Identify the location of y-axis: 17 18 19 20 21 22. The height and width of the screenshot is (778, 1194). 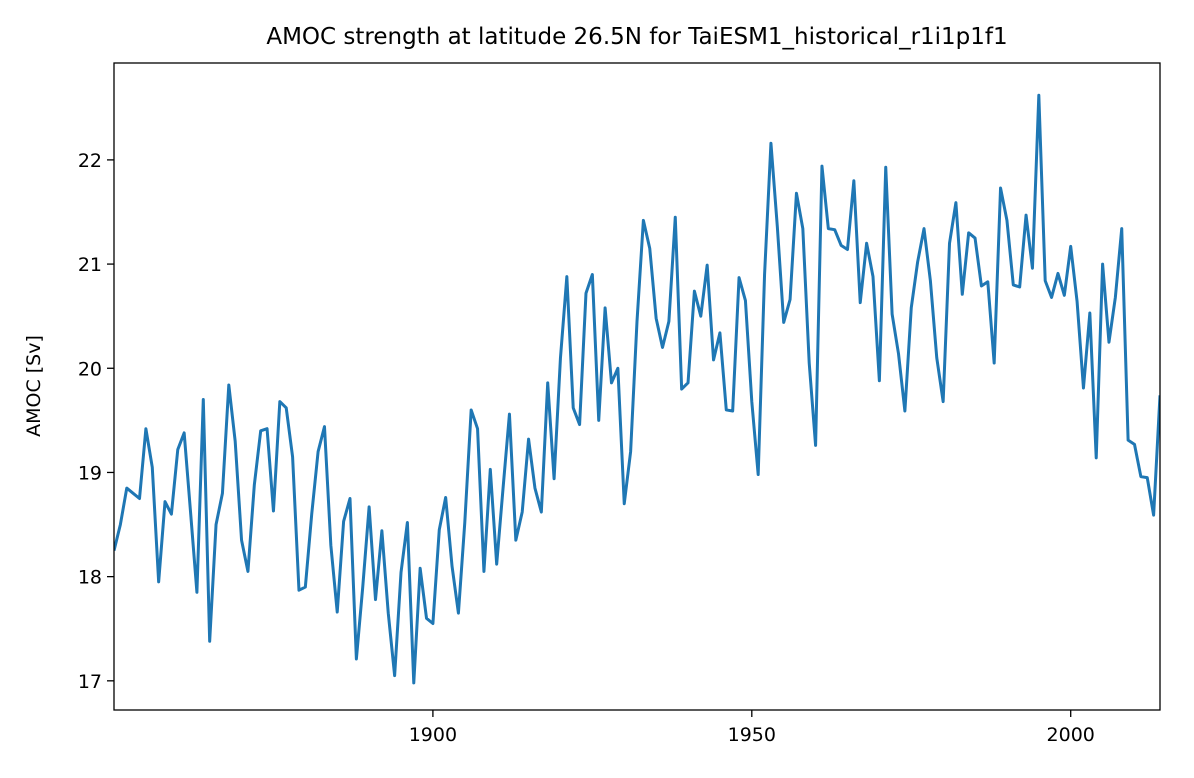
(96, 421).